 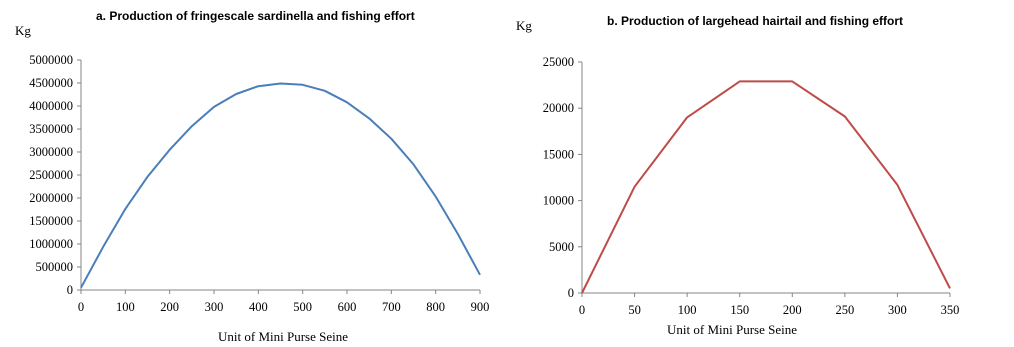 I want to click on chart-b-y-tick-label: 25000, so click(x=558, y=62).